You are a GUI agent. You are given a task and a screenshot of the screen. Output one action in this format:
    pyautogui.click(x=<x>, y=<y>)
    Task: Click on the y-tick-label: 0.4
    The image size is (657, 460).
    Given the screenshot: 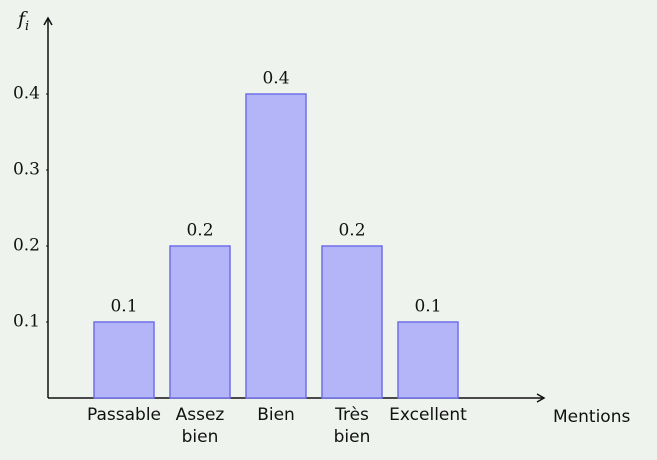 What is the action you would take?
    pyautogui.click(x=26, y=94)
    